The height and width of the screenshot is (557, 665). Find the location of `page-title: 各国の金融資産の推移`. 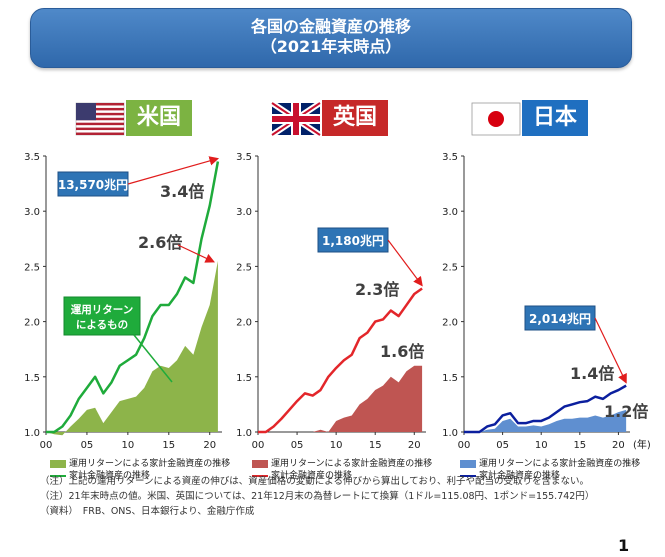

page-title: 各国の金融資産の推移 is located at coordinates (330, 26).